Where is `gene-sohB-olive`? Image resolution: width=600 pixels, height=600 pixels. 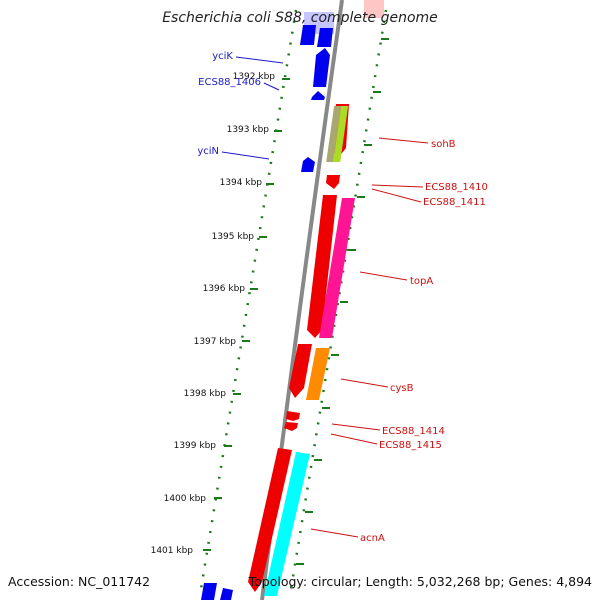 gene-sohB-olive is located at coordinates (334, 134).